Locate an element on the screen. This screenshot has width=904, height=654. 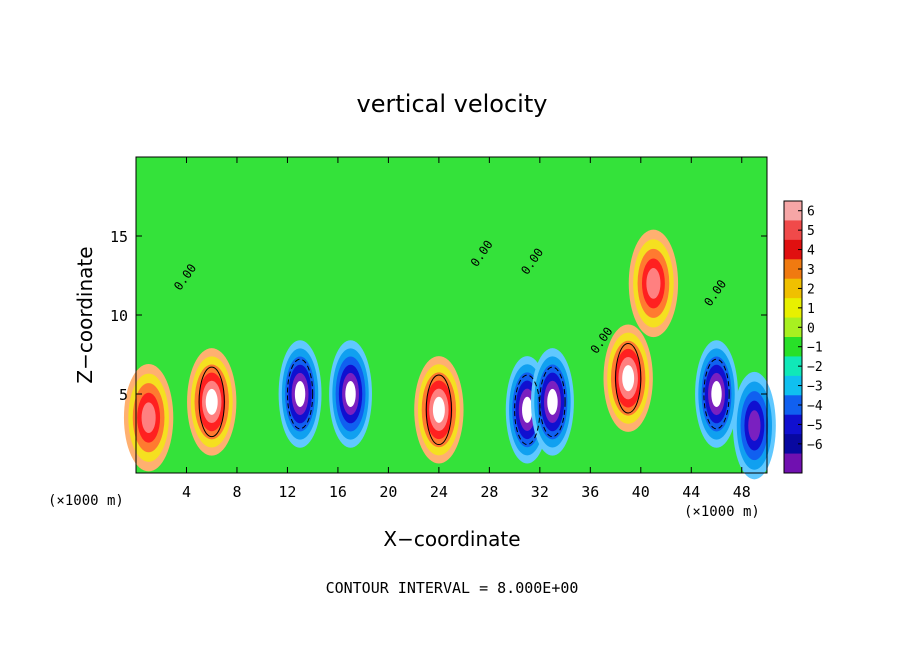
x-tick-label: 32 is located at coordinates (540, 492).